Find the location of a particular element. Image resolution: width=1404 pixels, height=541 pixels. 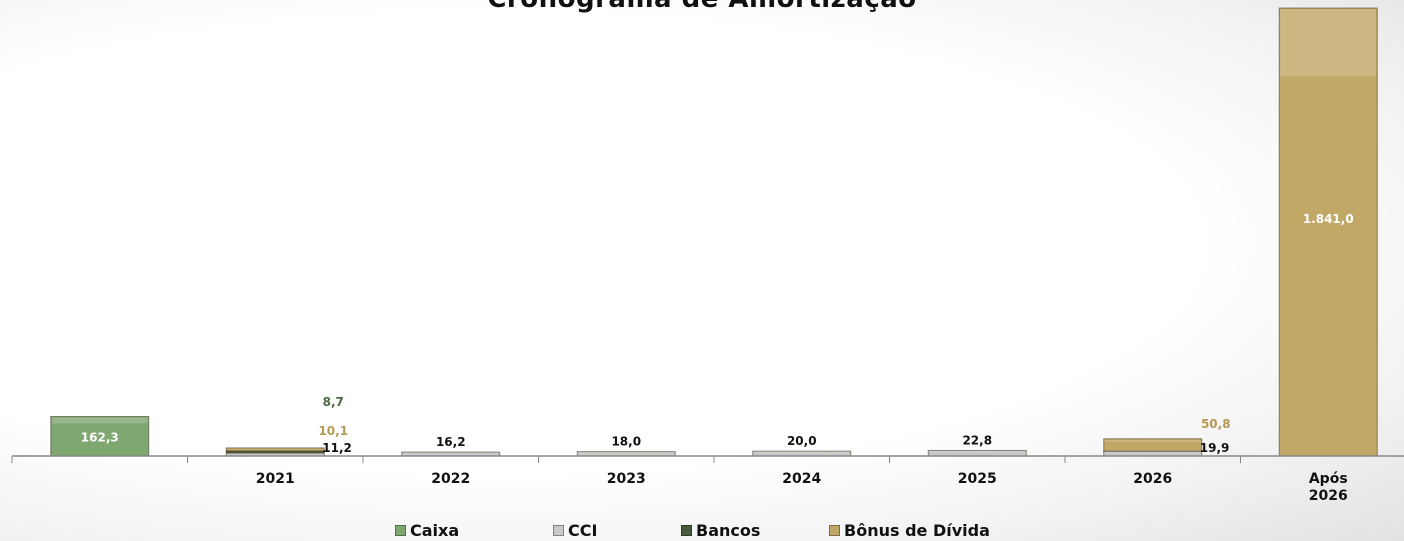

chart-legend: Caixa CCI Bancos Bônus de Dívida is located at coordinates (702, 530).